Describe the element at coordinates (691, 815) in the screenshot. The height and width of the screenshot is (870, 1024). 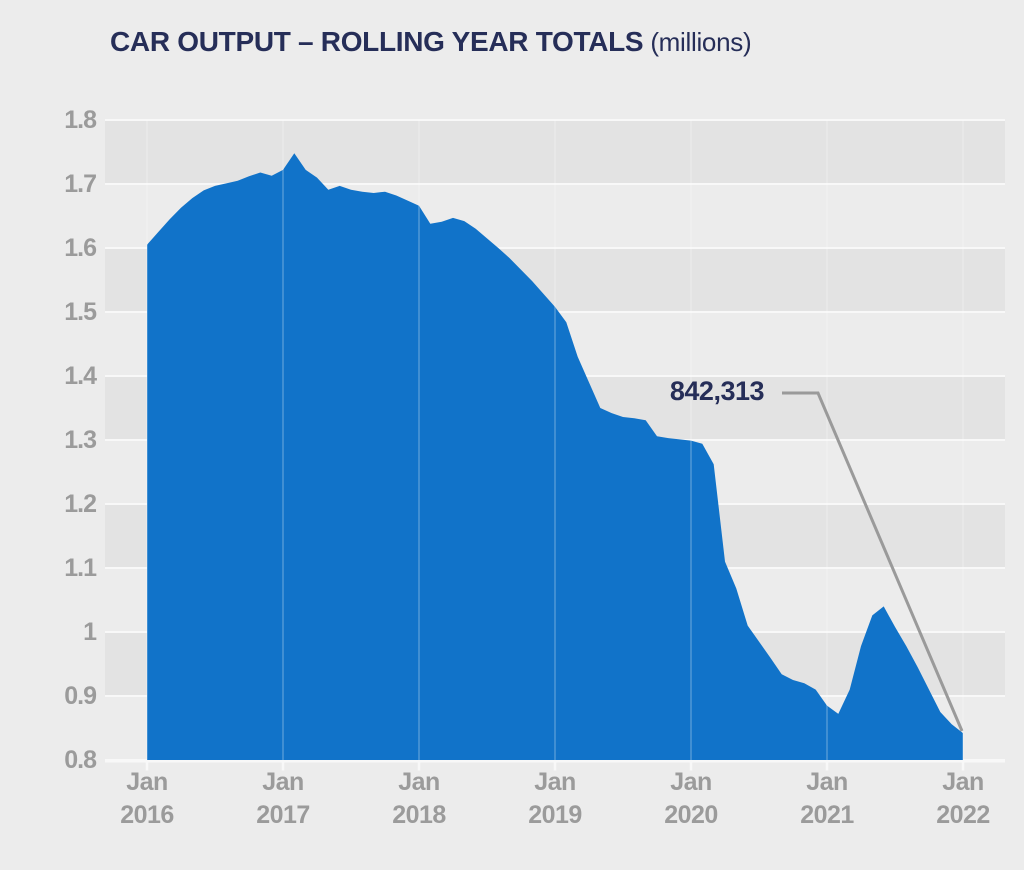
I see `x-tick-year: 2020` at that location.